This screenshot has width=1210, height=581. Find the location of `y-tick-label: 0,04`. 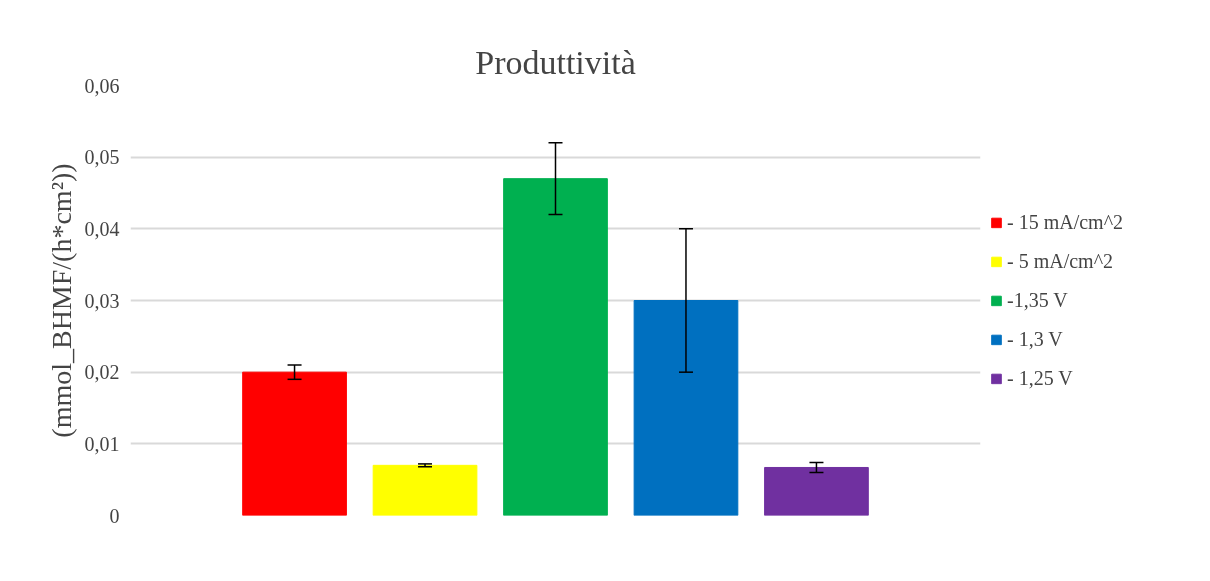

y-tick-label: 0,04 is located at coordinates (102, 228).